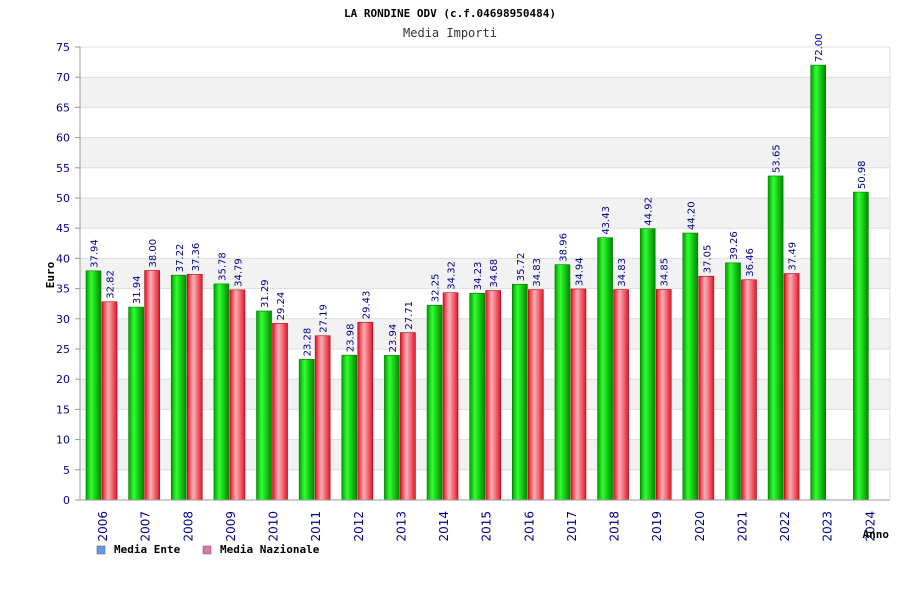 This screenshot has width=900, height=600. I want to click on bar-media-ente-2022, so click(775, 338).